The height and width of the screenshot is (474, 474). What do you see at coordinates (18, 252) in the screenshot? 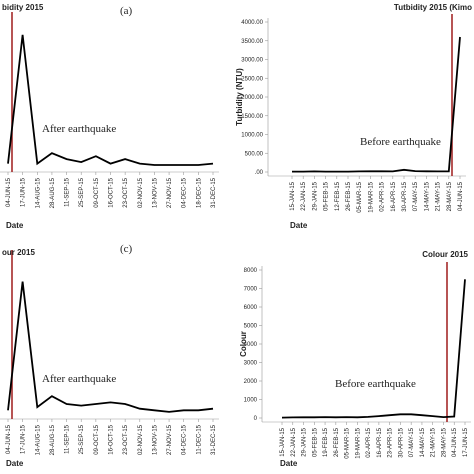
I see `chart-title: our 2015` at bounding box center [18, 252].